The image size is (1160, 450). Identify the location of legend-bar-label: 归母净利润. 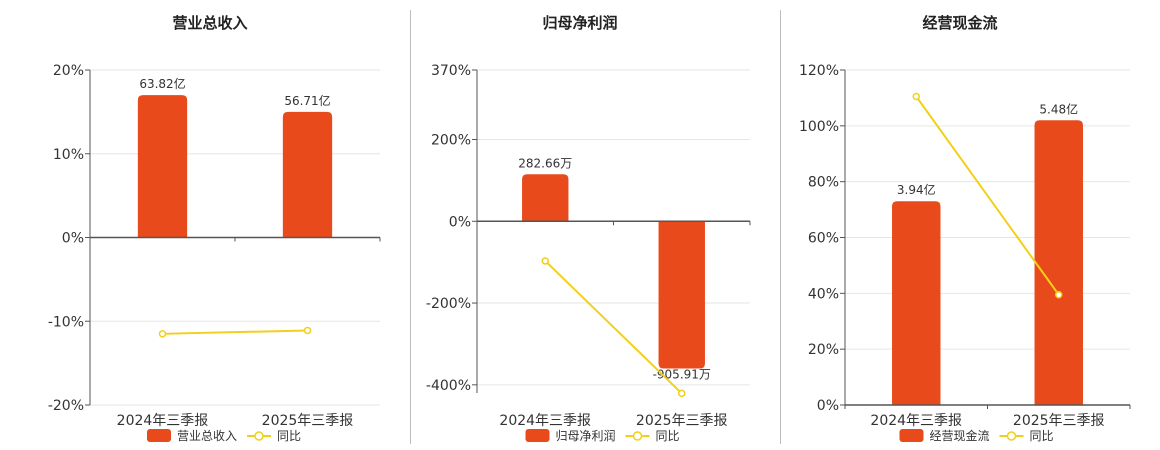
(586, 436).